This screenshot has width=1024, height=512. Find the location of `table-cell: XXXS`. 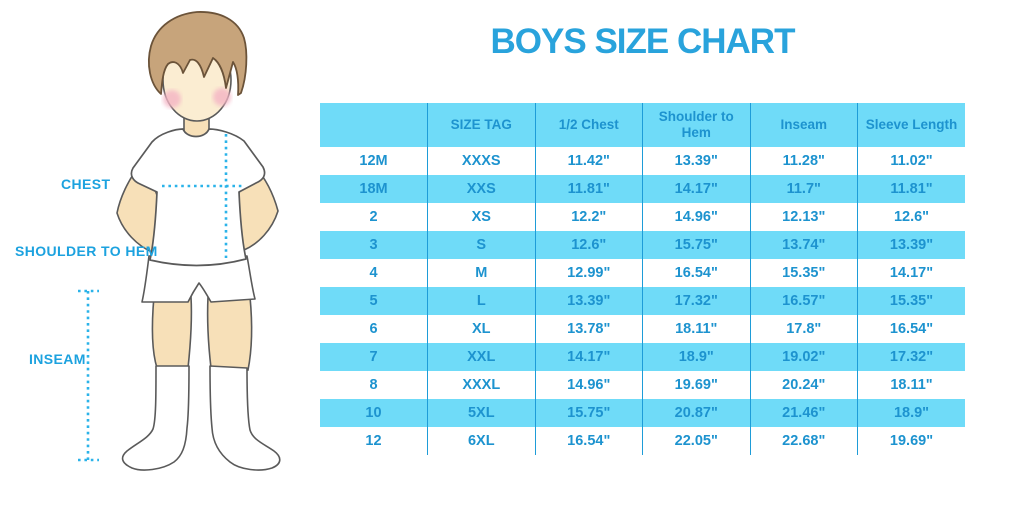

table-cell: XXXS is located at coordinates (481, 161).